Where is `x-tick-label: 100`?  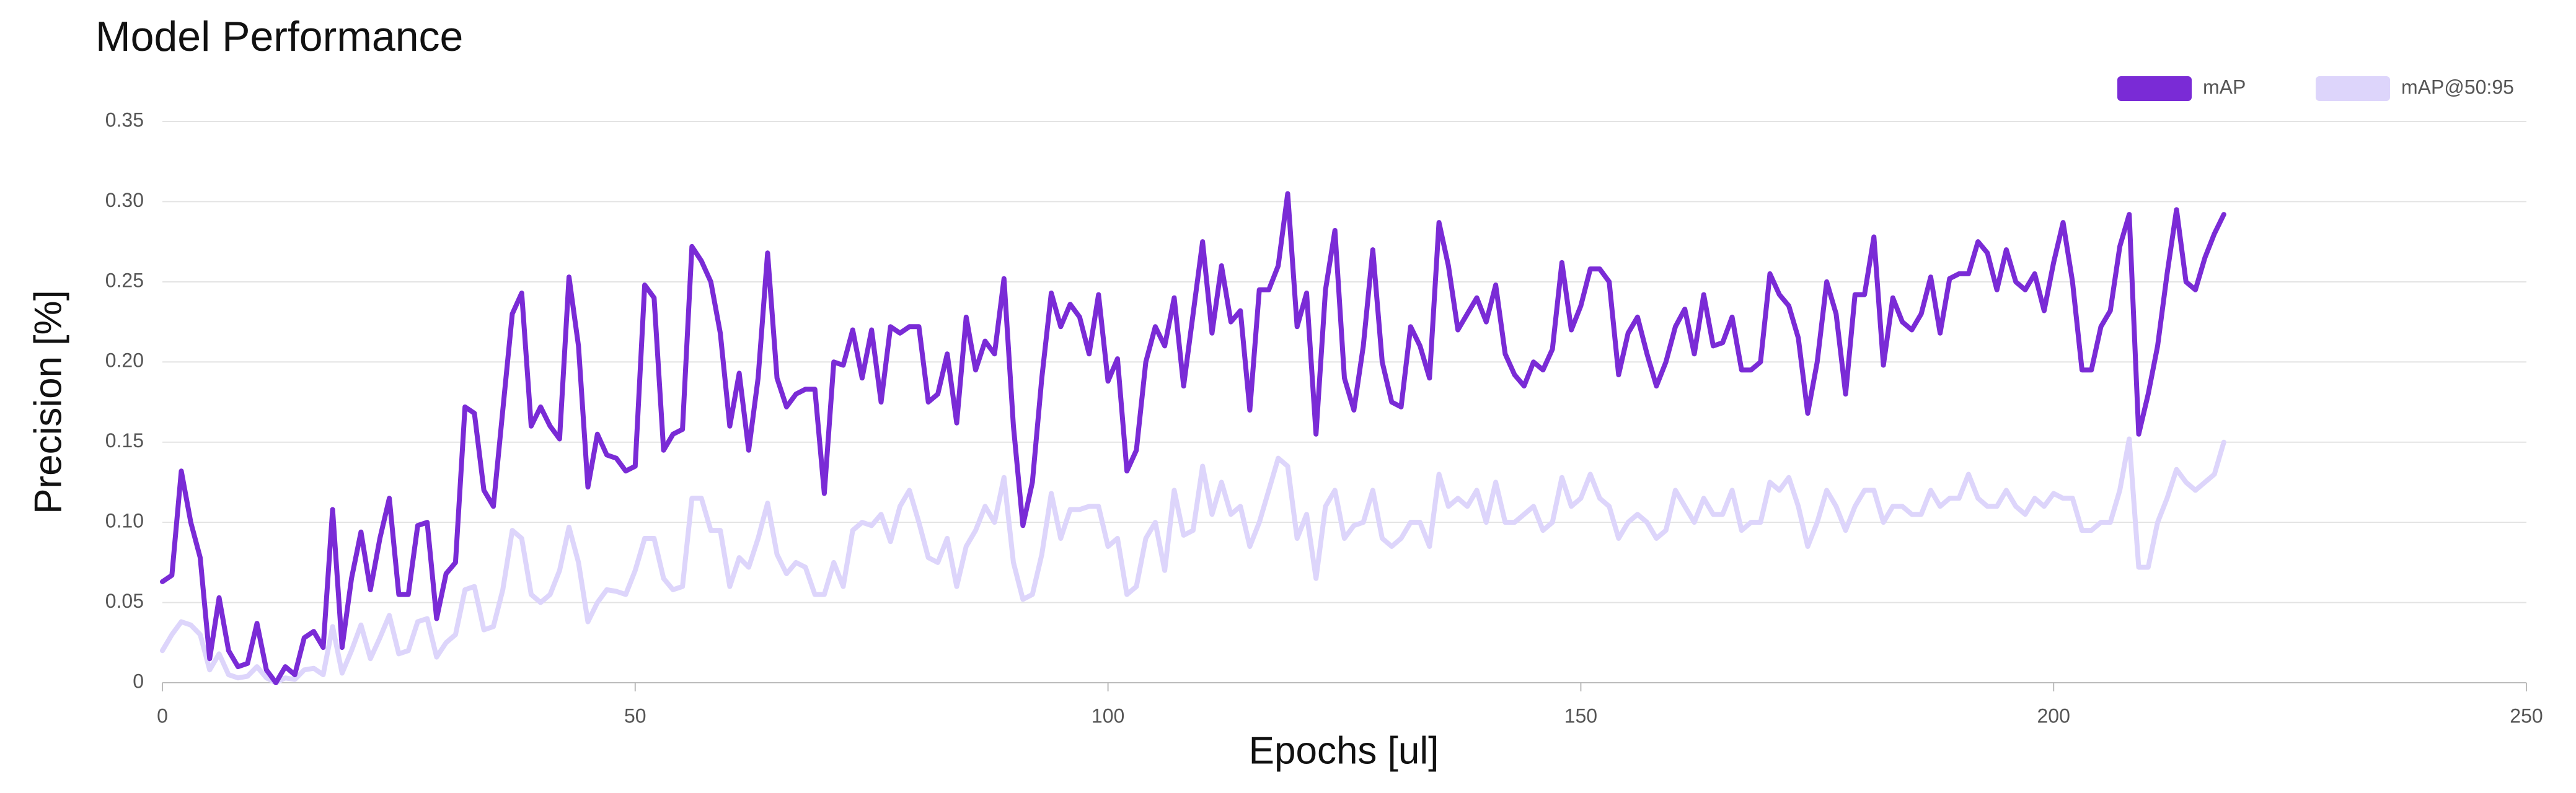 x-tick-label: 100 is located at coordinates (1108, 715).